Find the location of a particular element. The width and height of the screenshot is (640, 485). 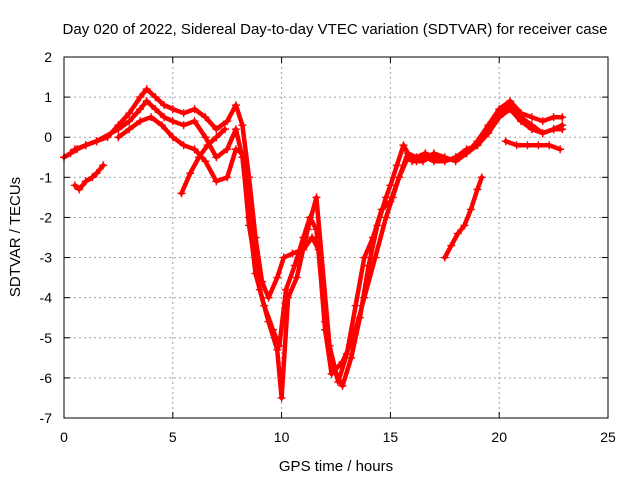

x-tick-label: 5 is located at coordinates (173, 437).